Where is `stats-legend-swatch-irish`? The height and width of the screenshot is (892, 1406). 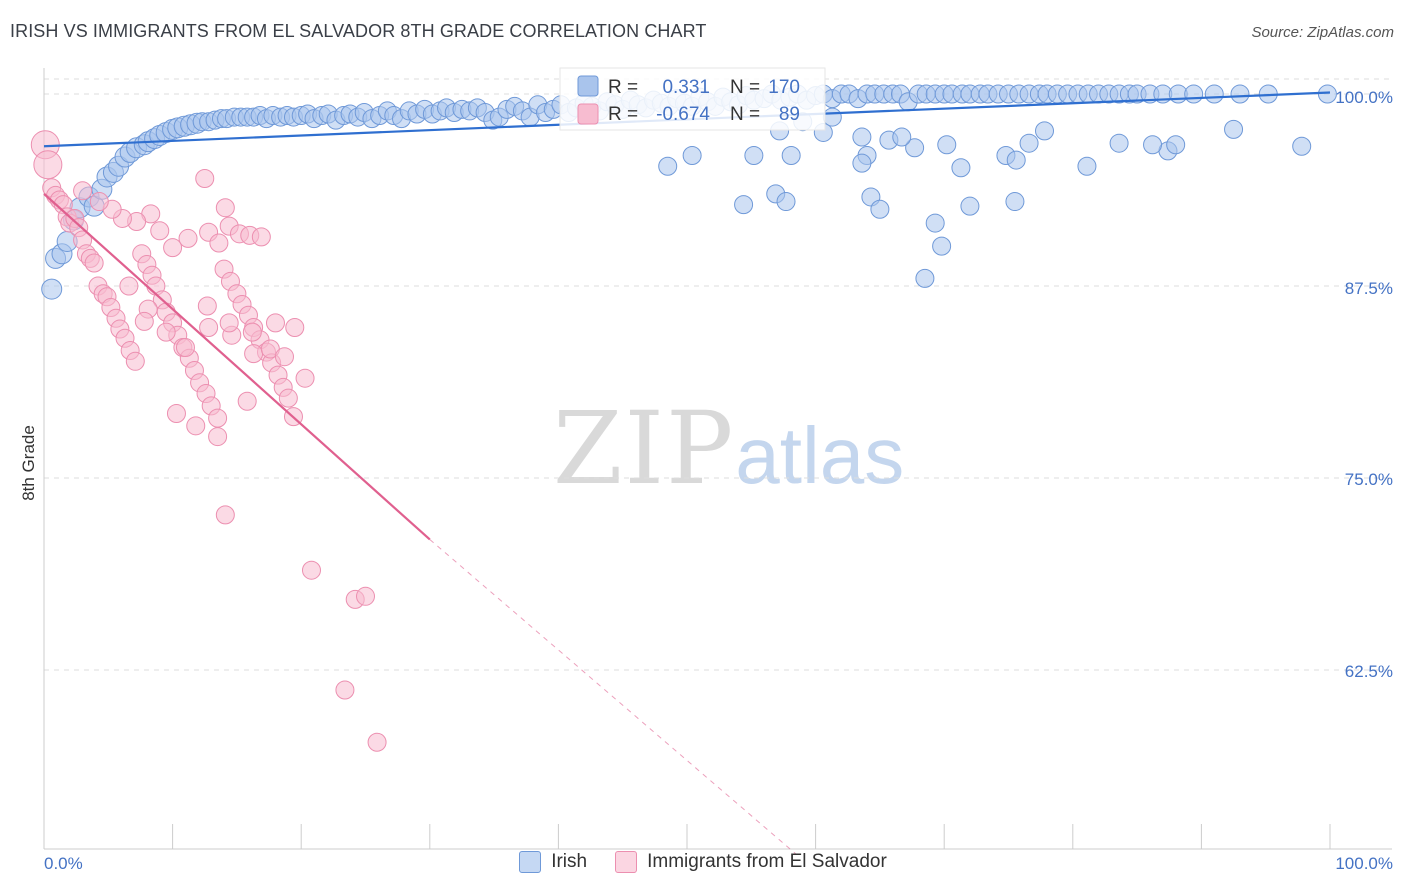 stats-legend-swatch-irish is located at coordinates (588, 86).